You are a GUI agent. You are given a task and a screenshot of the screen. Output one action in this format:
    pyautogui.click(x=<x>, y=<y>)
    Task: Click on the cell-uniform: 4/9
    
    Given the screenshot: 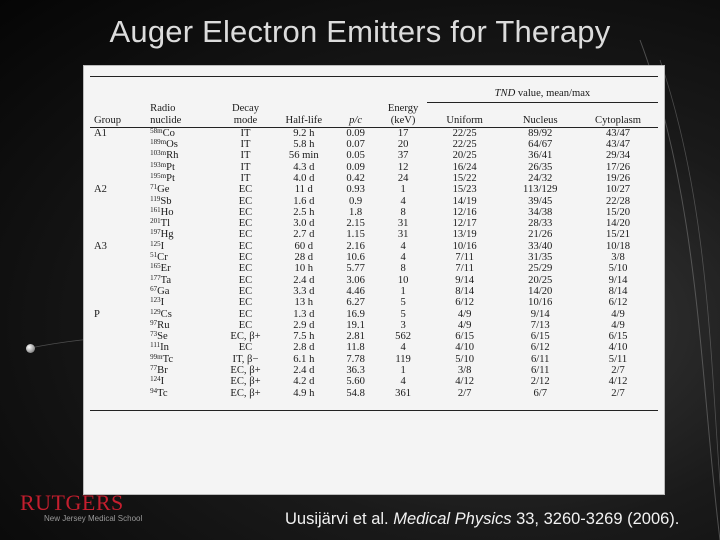 What is the action you would take?
    pyautogui.click(x=464, y=325)
    